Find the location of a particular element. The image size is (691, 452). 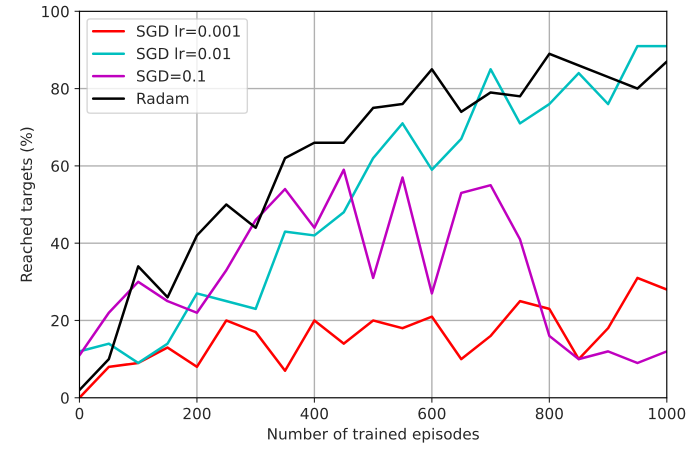

legend-label: SGD lr=0.001 is located at coordinates (188, 31).